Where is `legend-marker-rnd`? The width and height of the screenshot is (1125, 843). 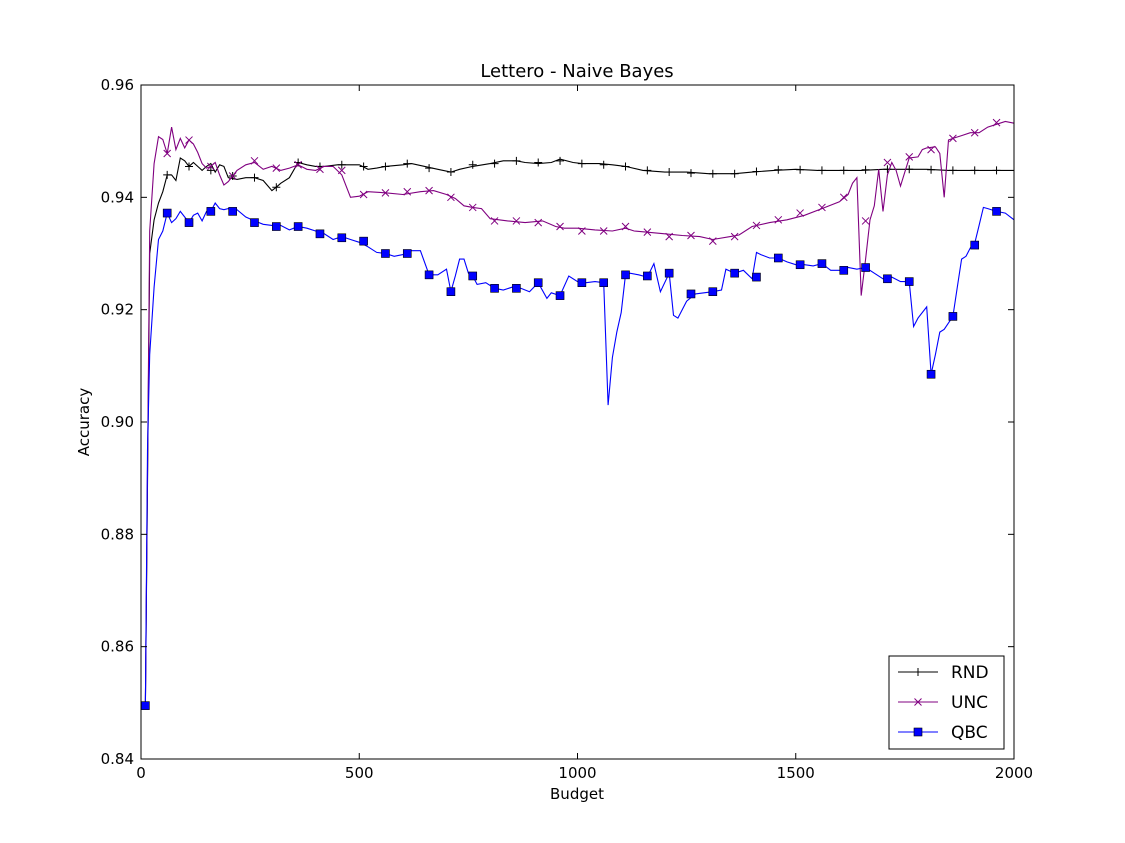
legend-marker-rnd is located at coordinates (918, 672).